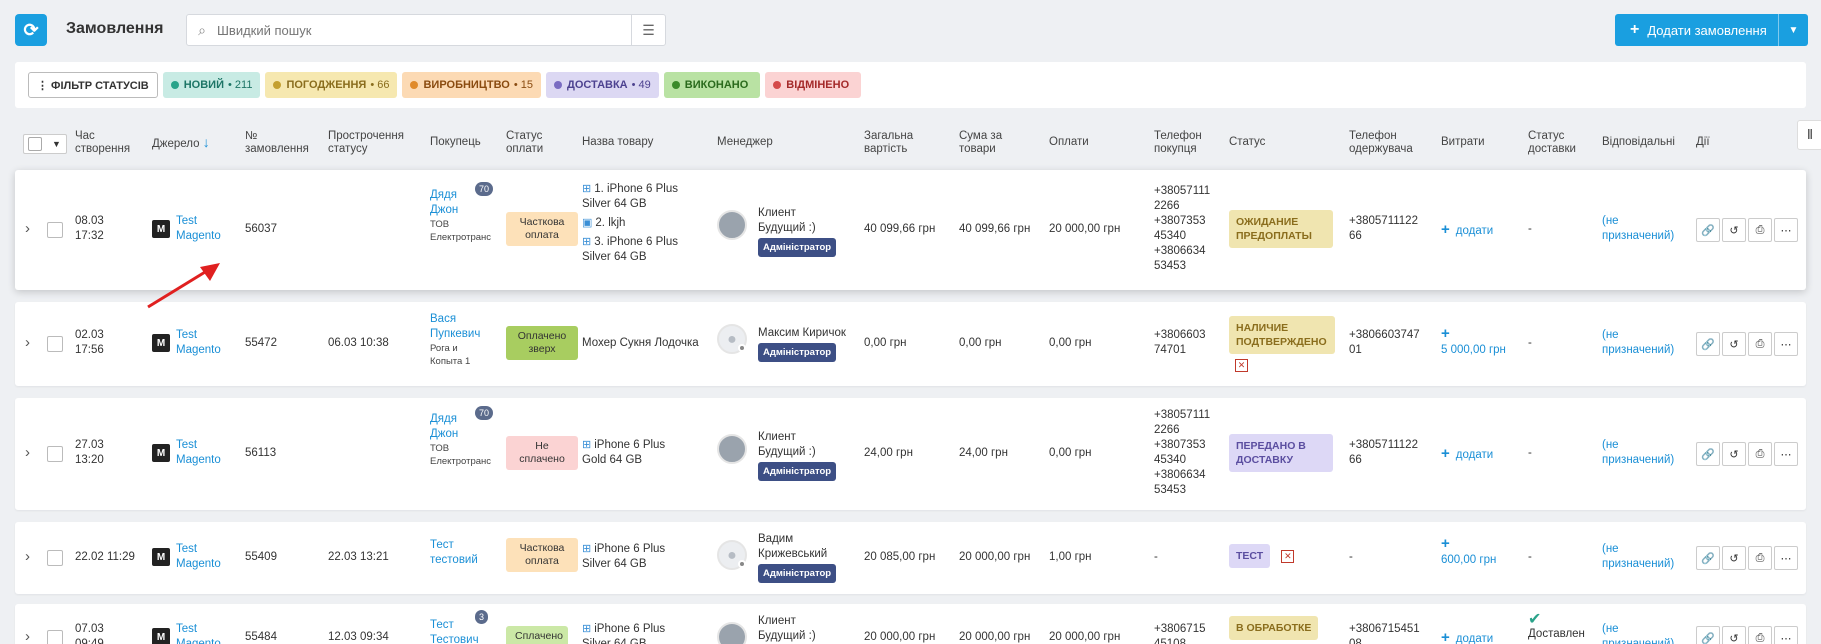  What do you see at coordinates (261, 343) in the screenshot?
I see `order-number: 55472` at bounding box center [261, 343].